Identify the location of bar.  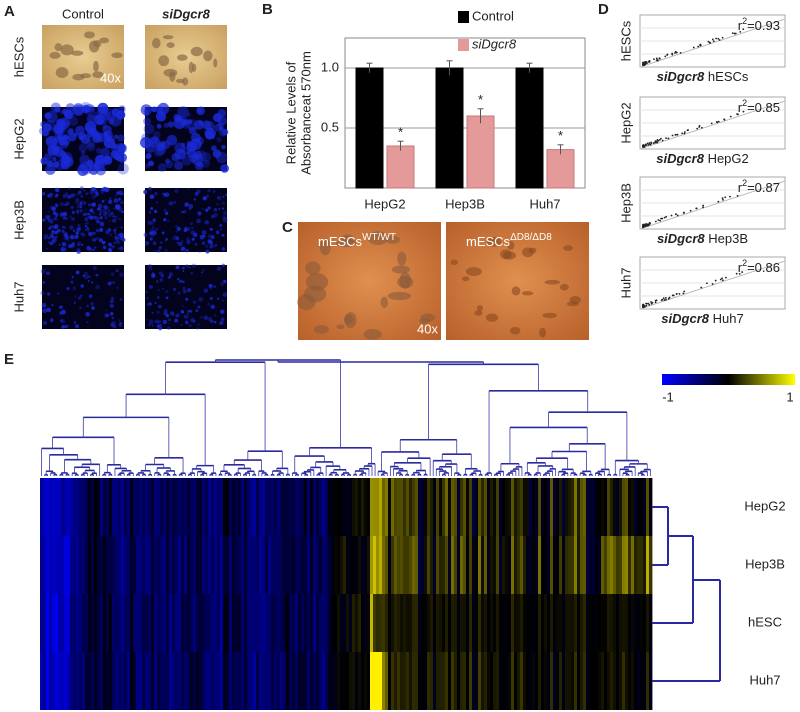
(369, 128).